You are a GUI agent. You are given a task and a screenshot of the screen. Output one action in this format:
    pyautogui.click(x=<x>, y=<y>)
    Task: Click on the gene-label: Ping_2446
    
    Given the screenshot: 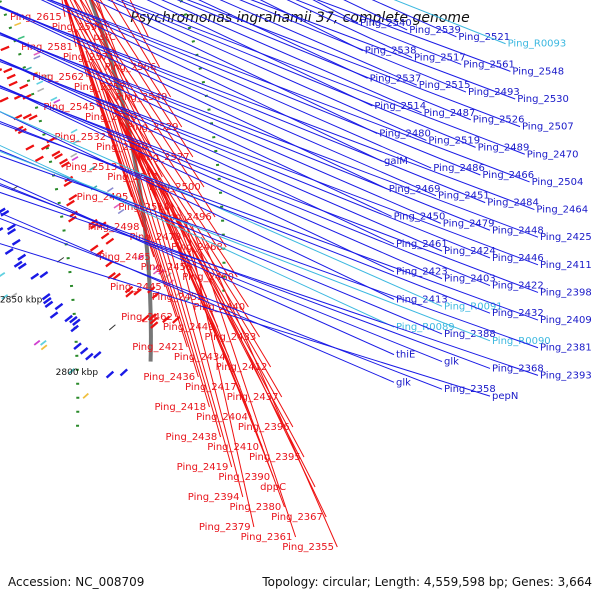 What is the action you would take?
    pyautogui.click(x=518, y=258)
    